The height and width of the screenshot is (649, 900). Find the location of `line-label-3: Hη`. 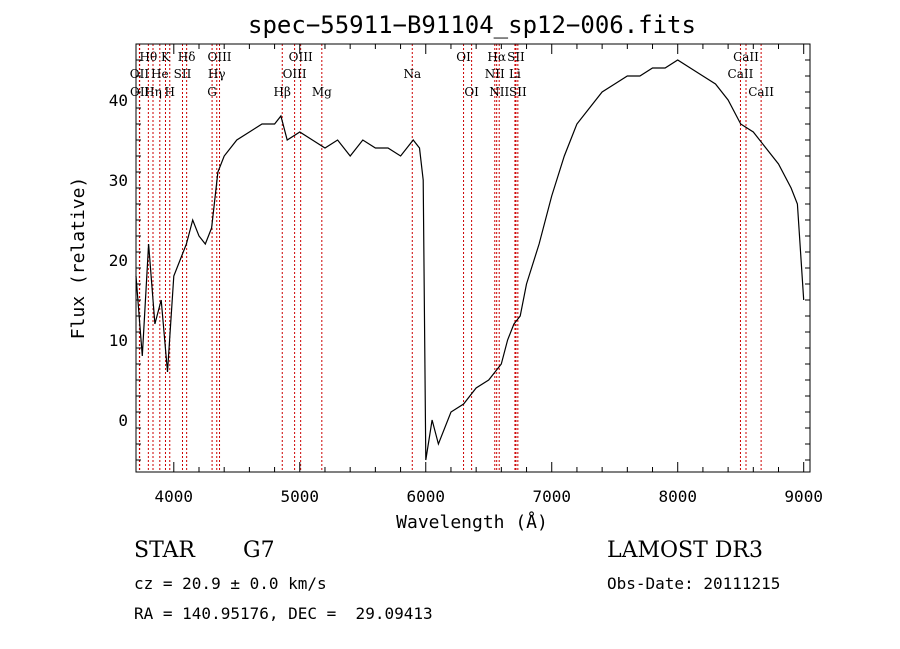

line-label-3: Hη is located at coordinates (153, 92).